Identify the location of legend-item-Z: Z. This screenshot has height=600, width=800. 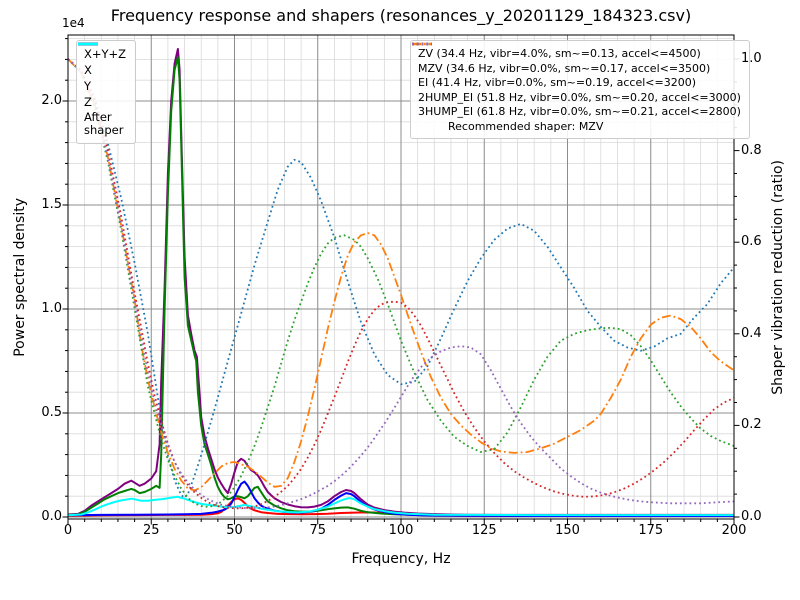
(102, 76).